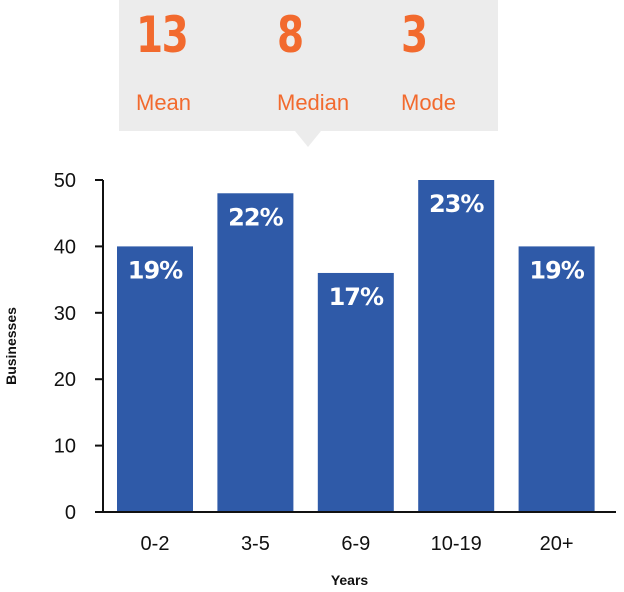 The height and width of the screenshot is (592, 624). I want to click on x-tick-label: 0-2, so click(155, 544).